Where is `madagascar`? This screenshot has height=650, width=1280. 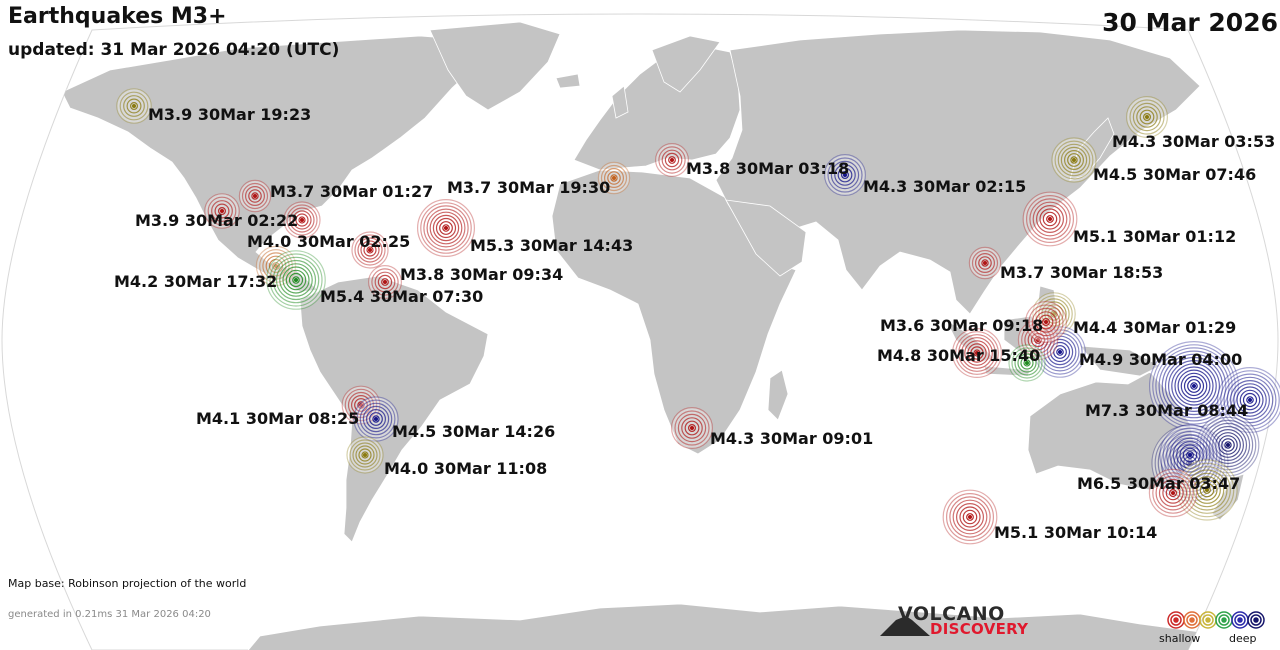 madagascar is located at coordinates (778, 395).